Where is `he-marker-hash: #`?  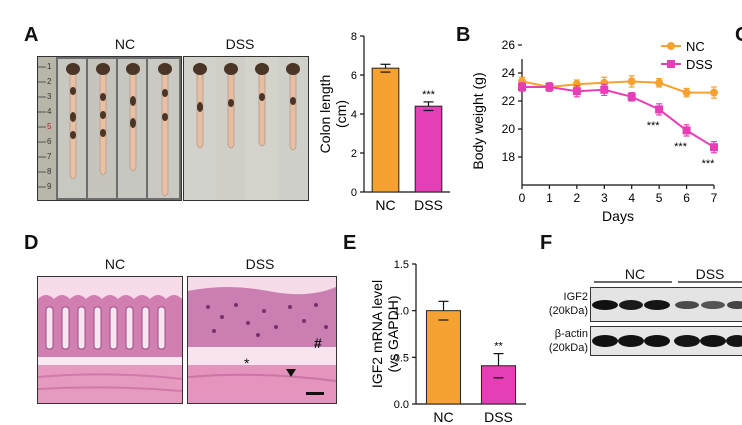 he-marker-hash: # is located at coordinates (318, 343).